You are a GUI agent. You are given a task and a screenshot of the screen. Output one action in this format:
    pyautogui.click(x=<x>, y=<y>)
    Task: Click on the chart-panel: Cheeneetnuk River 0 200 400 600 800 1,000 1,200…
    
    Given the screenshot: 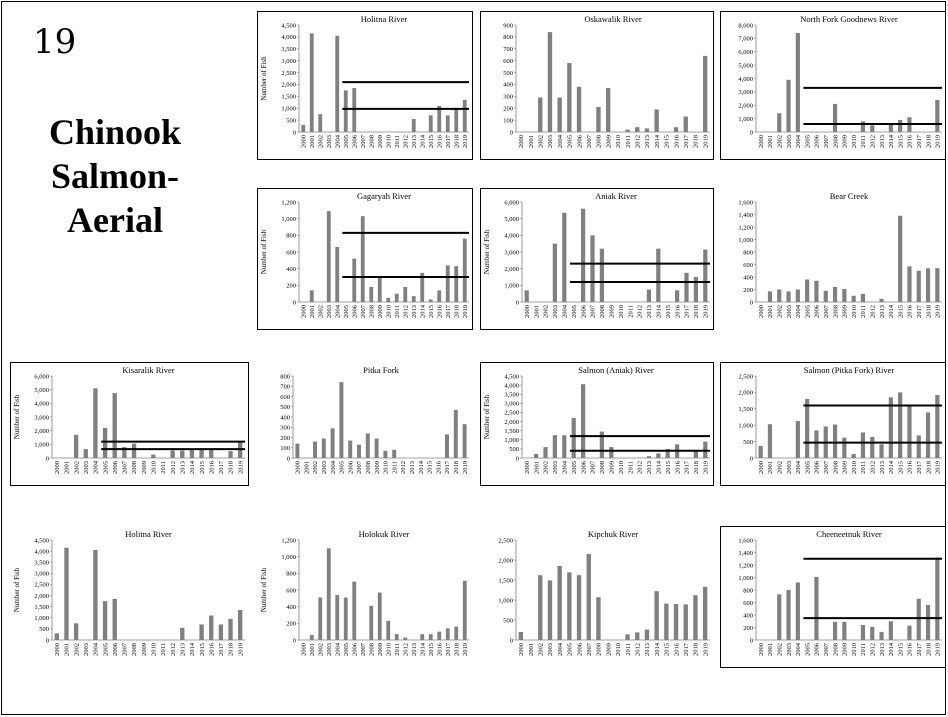 What is the action you would take?
    pyautogui.click(x=833, y=597)
    